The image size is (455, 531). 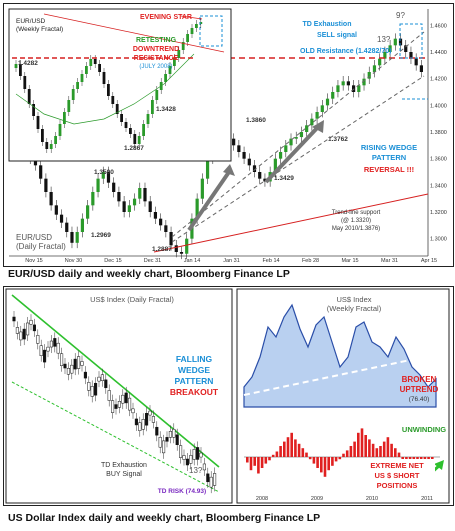 What do you see at coordinates (182, 491) in the screenshot?
I see `td-risk-label: TD RISK (74.93)` at bounding box center [182, 491].